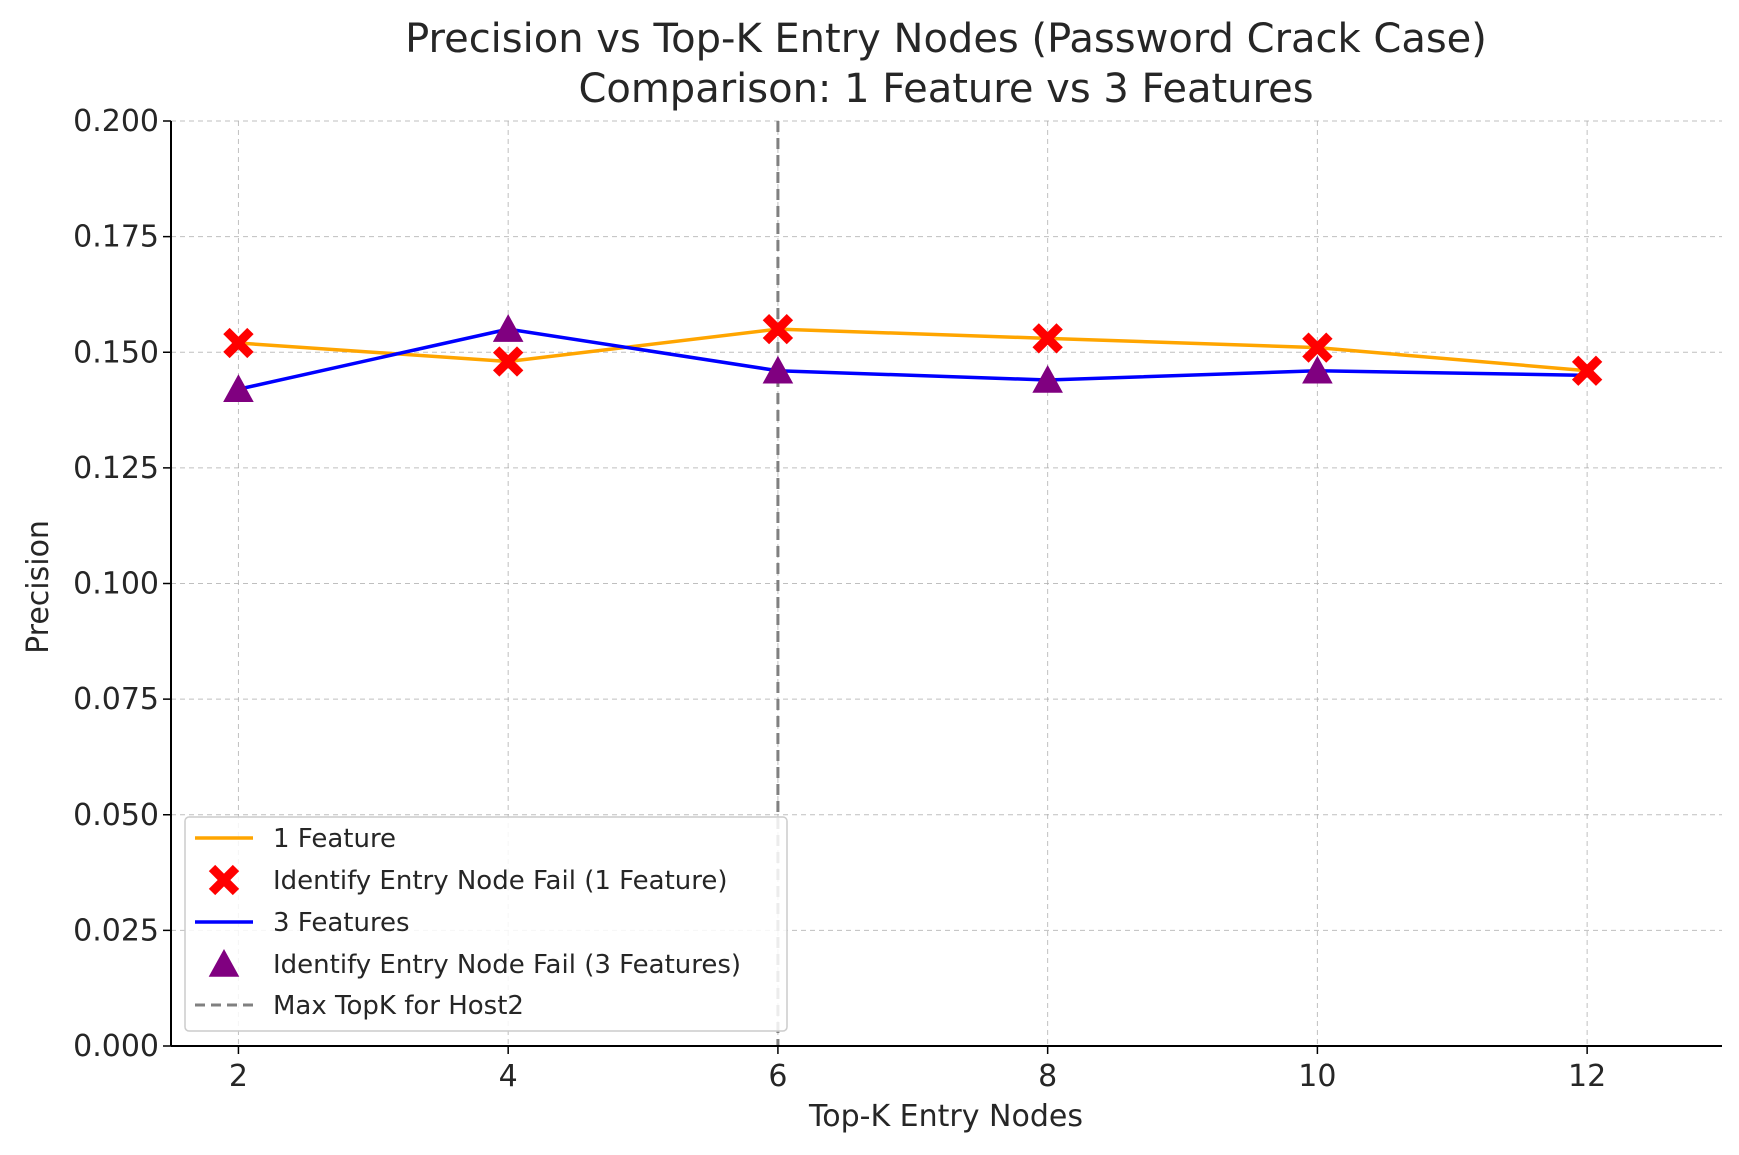 Image resolution: width=1739 pixels, height=1155 pixels. Describe the element at coordinates (334, 839) in the screenshot. I see `legend-label: 1 Feature` at that location.